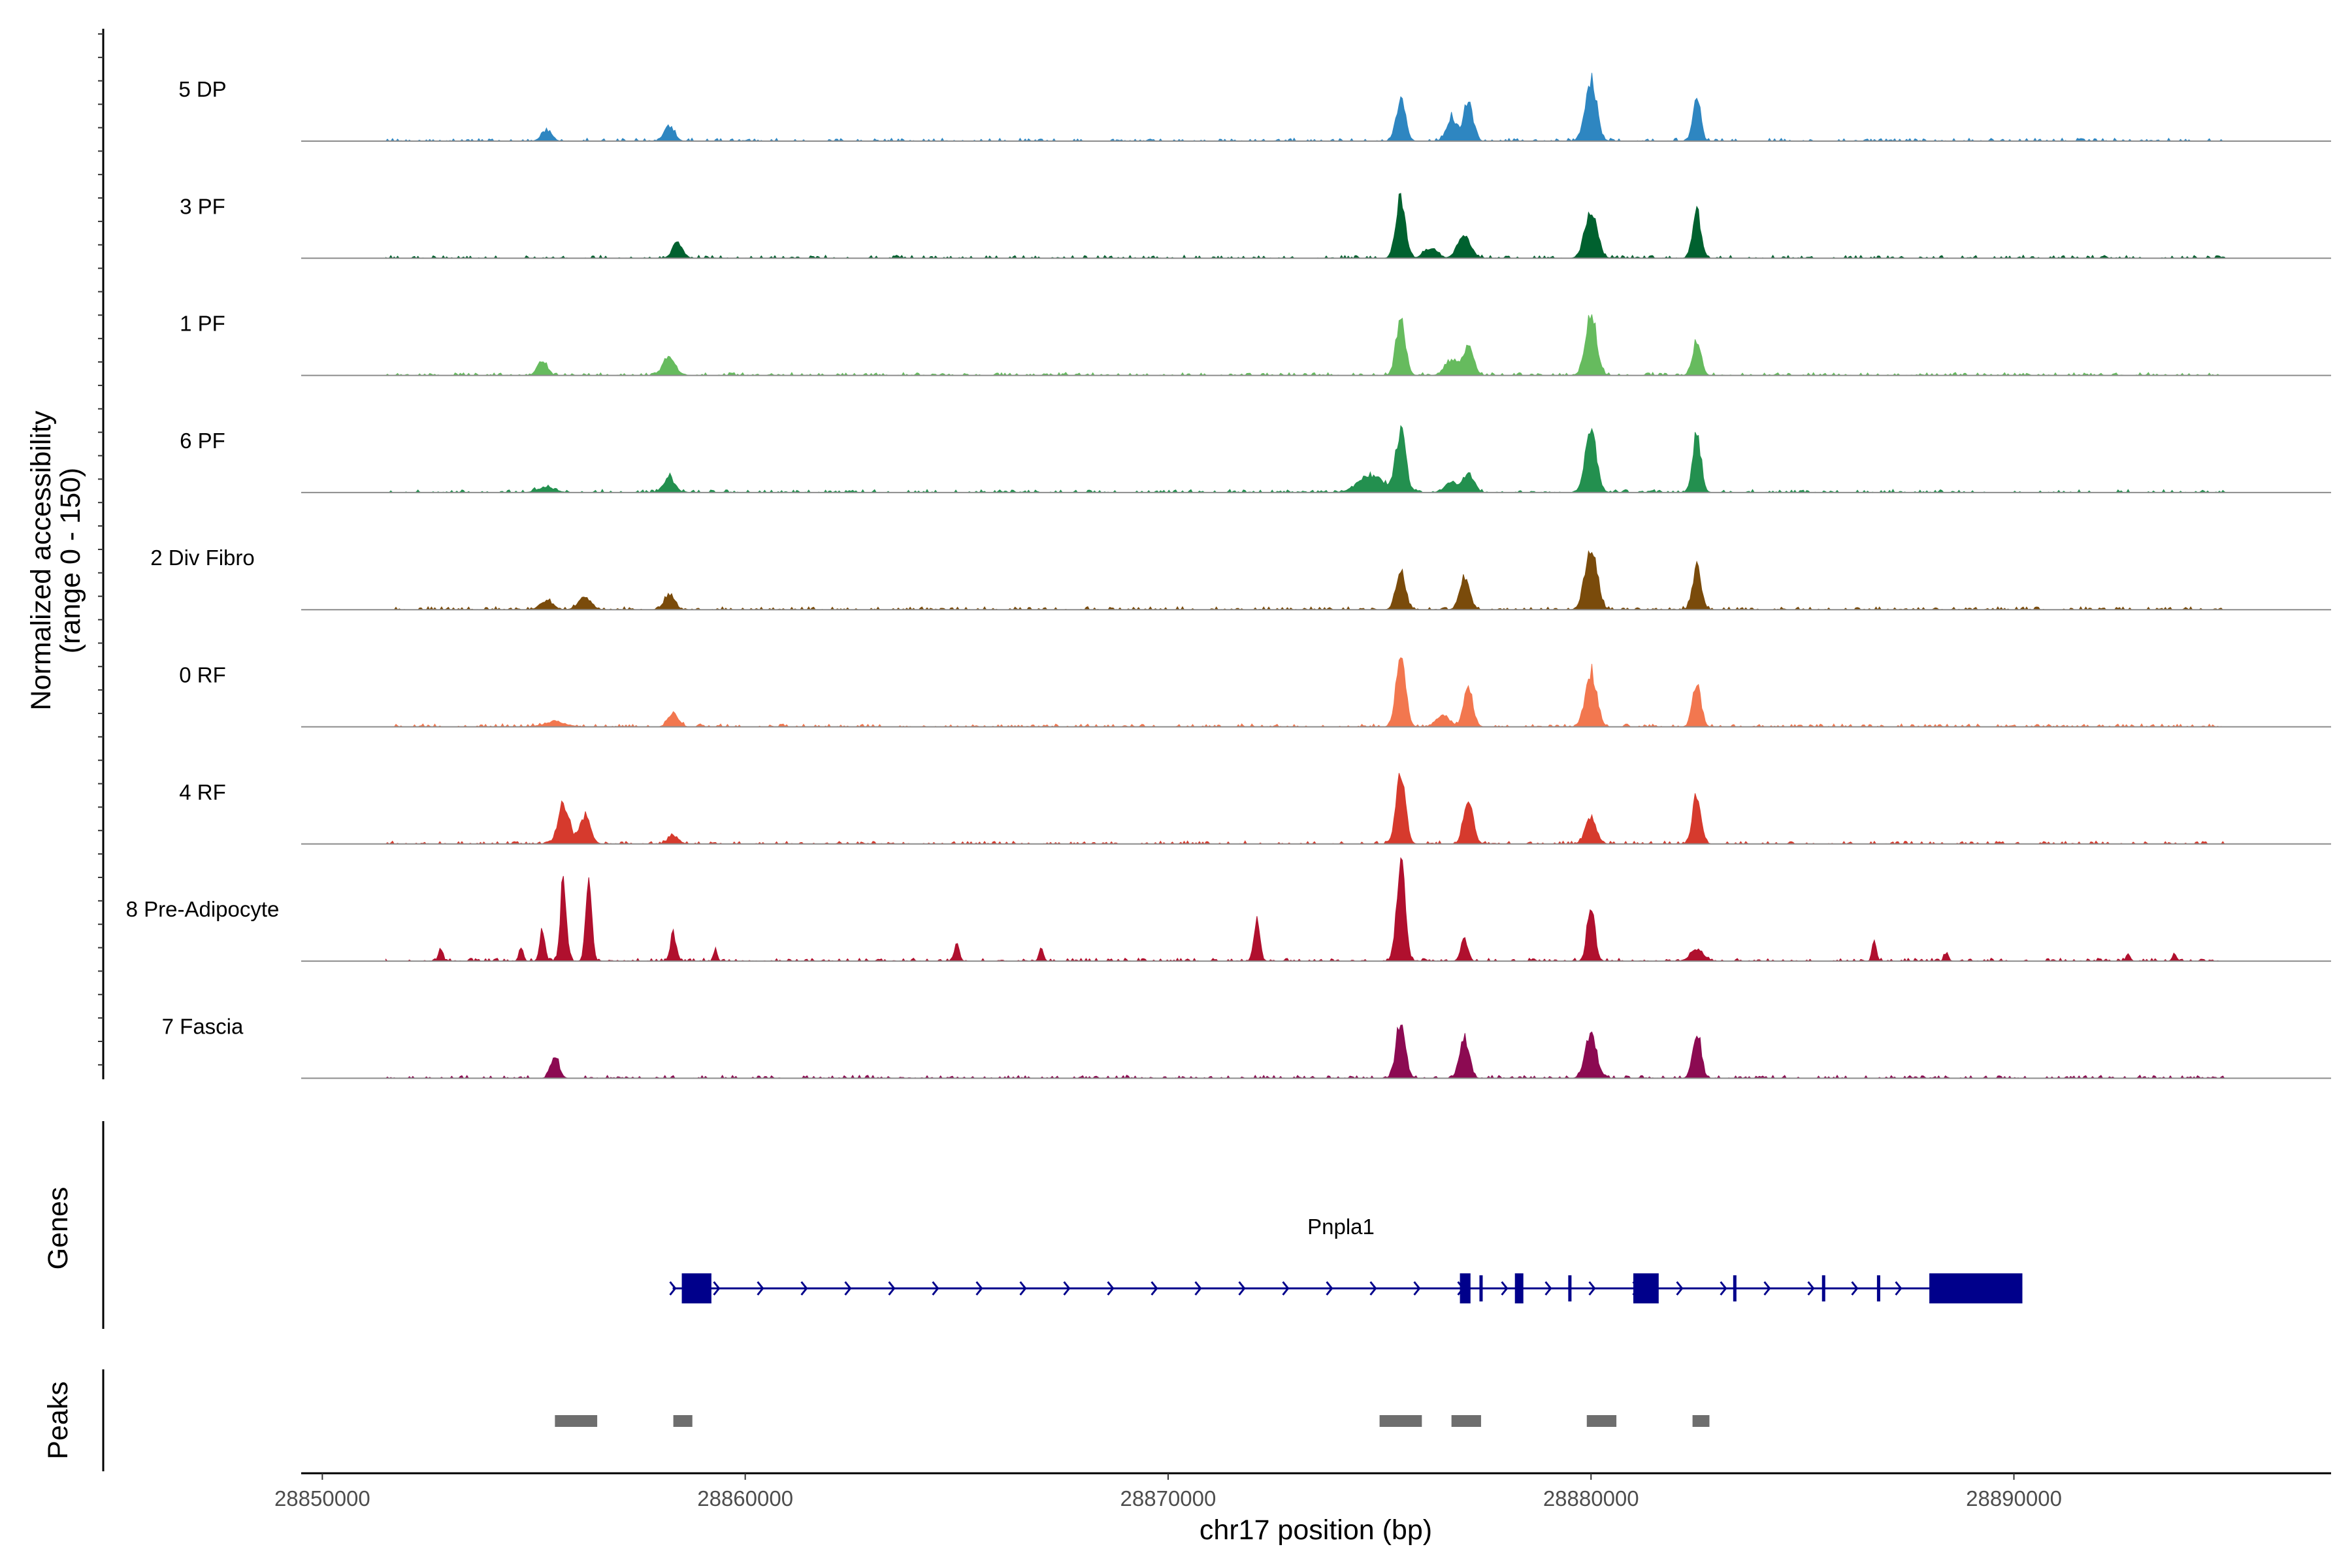 The height and width of the screenshot is (1568, 2352). I want to click on y-axis-title-line2: (range 0 - 150), so click(70, 560).